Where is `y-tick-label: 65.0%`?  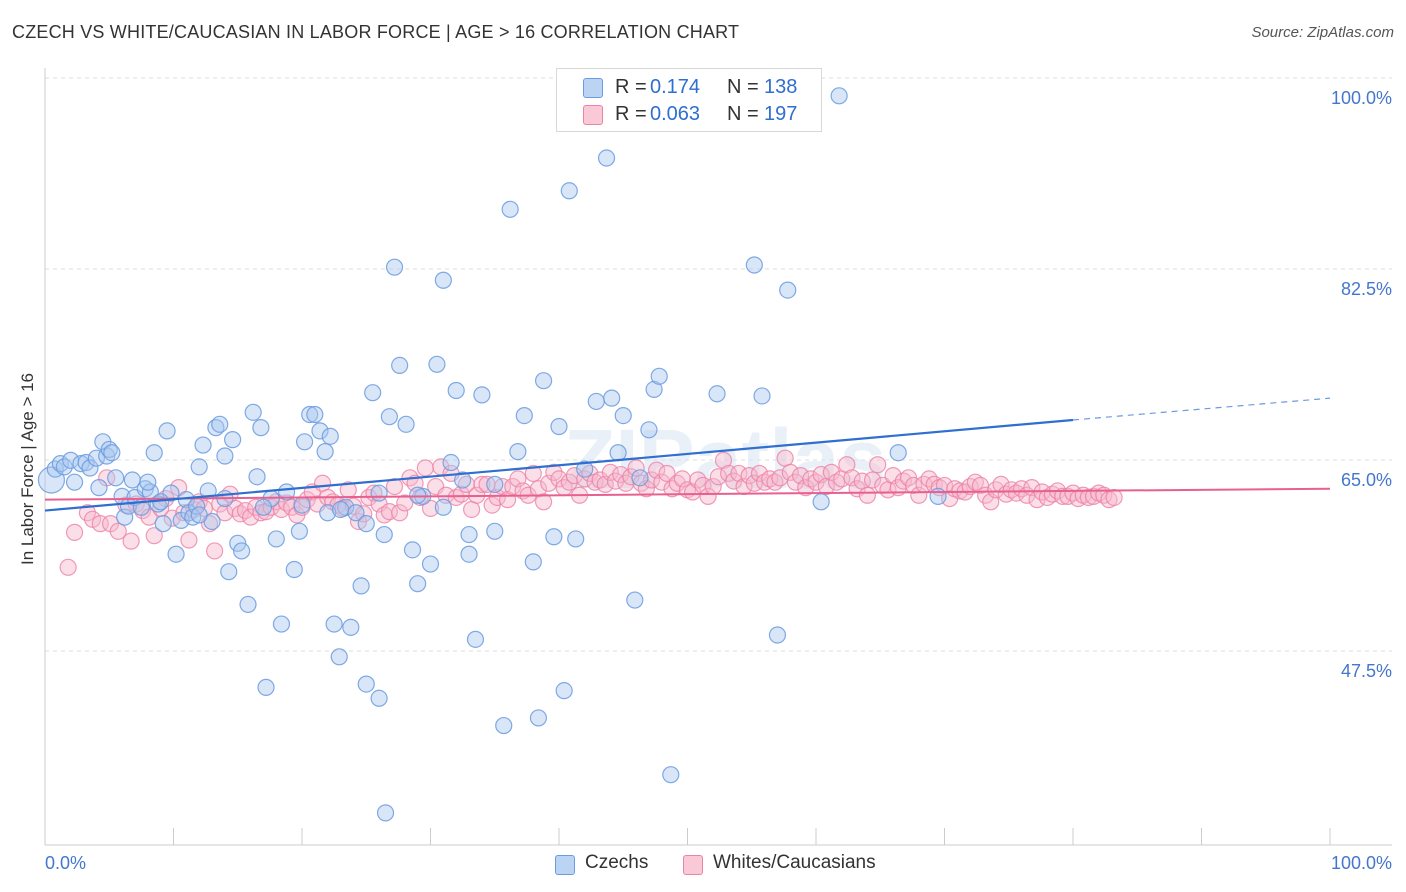
y-tick-label: 65.0% is located at coordinates (1366, 480).